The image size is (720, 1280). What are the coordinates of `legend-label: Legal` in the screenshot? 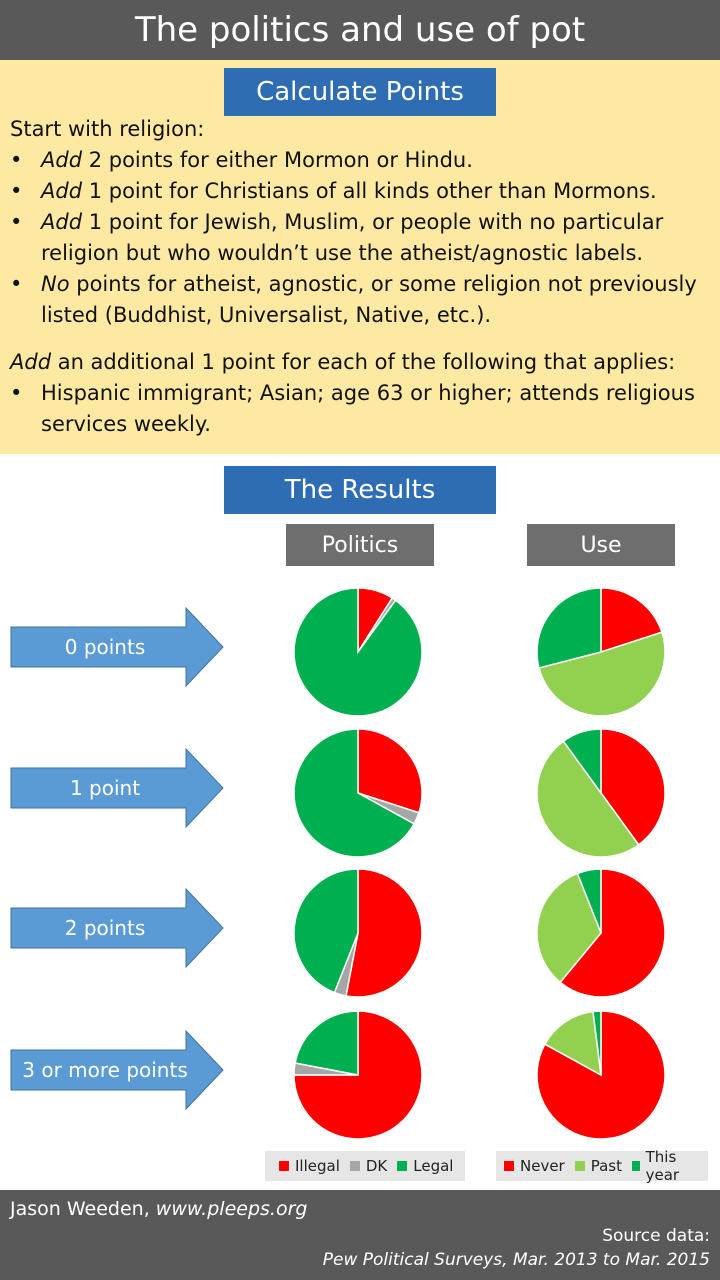 It's located at (433, 1166).